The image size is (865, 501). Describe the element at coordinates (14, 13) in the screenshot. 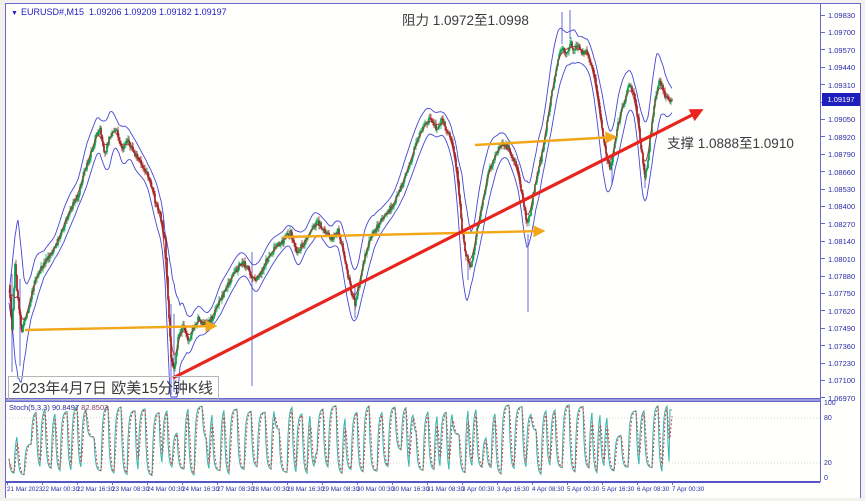

I see `symbol-collapse-icon: ▼` at that location.